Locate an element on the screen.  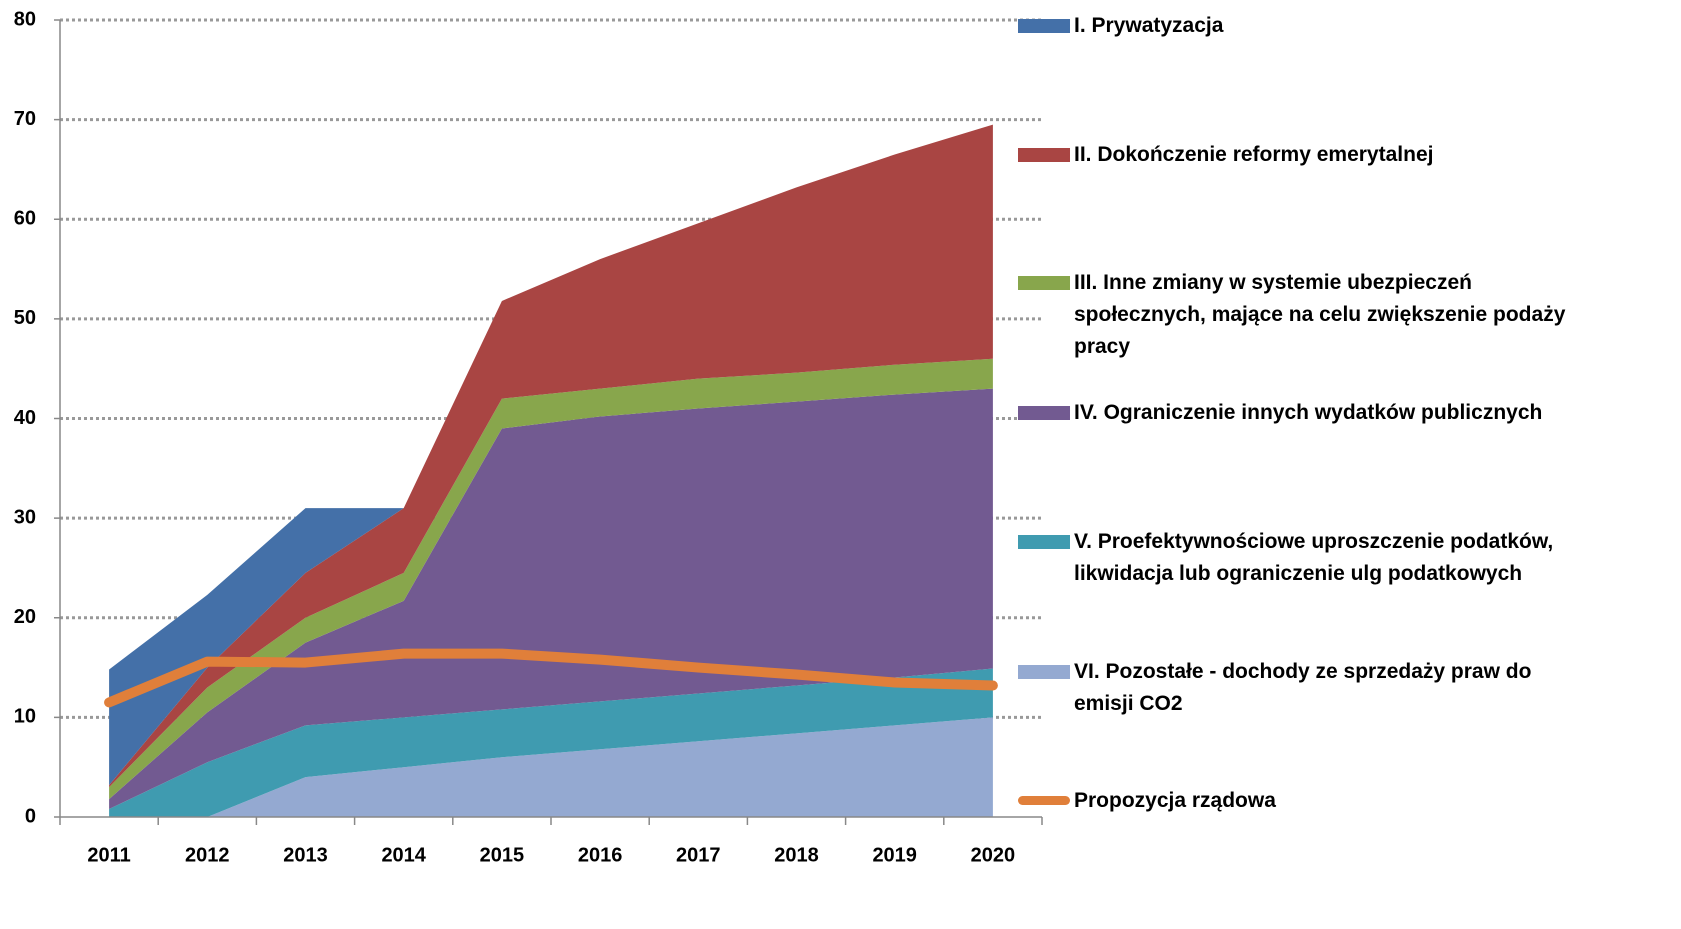
y-tick-label: 50 is located at coordinates (25, 318).